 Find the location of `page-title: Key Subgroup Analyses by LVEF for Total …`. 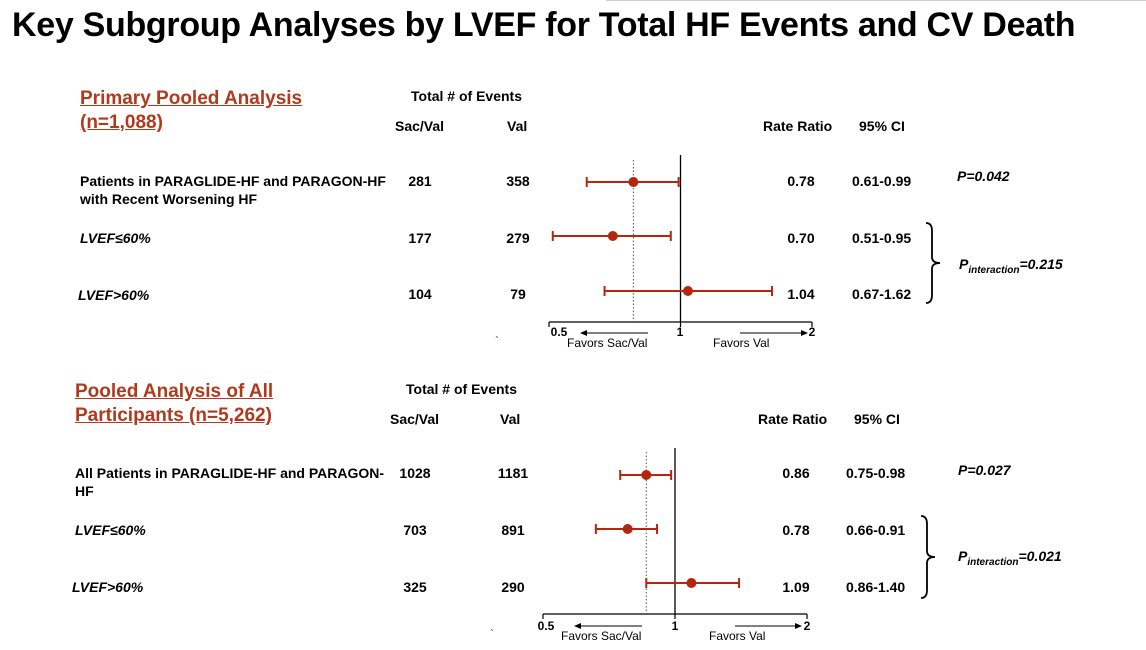

page-title: Key Subgroup Analyses by LVEF for Total … is located at coordinates (544, 25).